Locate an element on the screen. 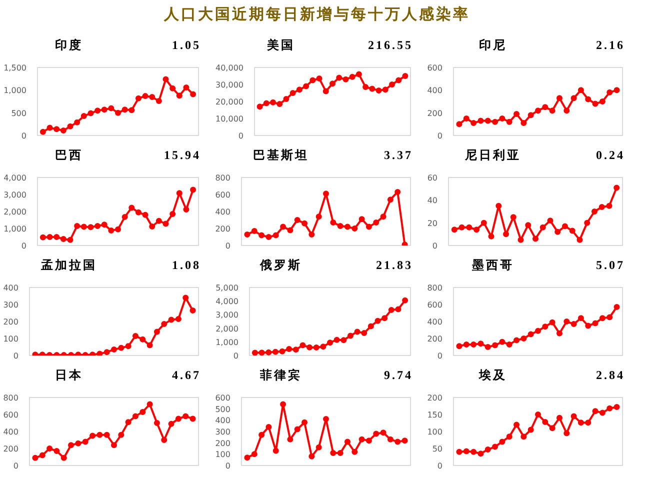  y-tick-label: 40 is located at coordinates (432, 201).